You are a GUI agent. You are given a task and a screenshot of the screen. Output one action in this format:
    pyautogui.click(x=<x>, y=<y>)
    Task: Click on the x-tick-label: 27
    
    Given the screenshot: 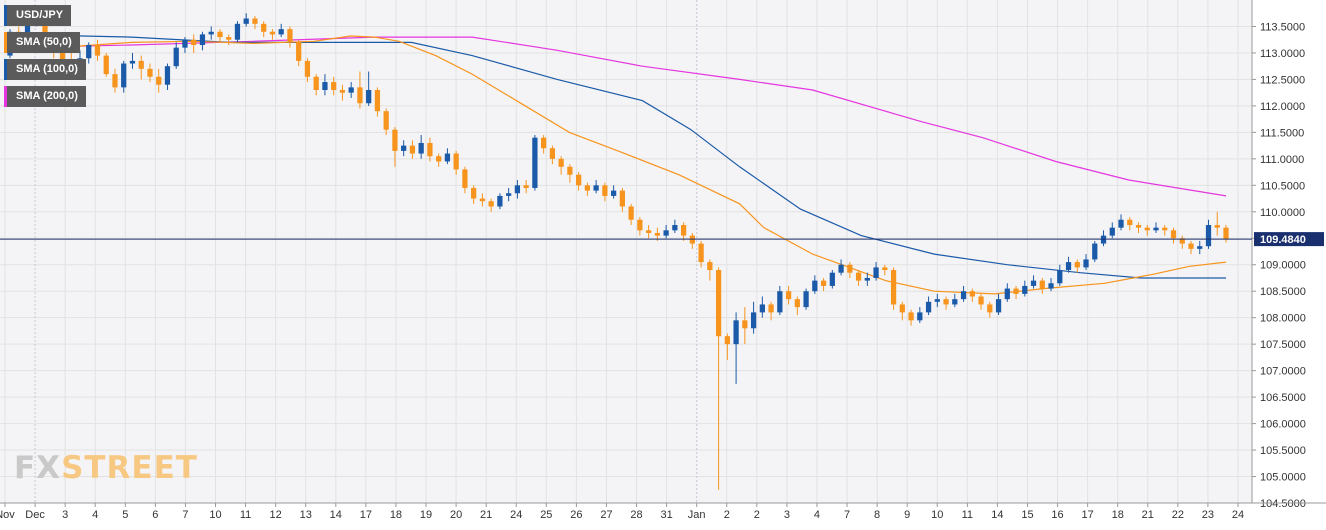 What is the action you would take?
    pyautogui.click(x=606, y=515)
    